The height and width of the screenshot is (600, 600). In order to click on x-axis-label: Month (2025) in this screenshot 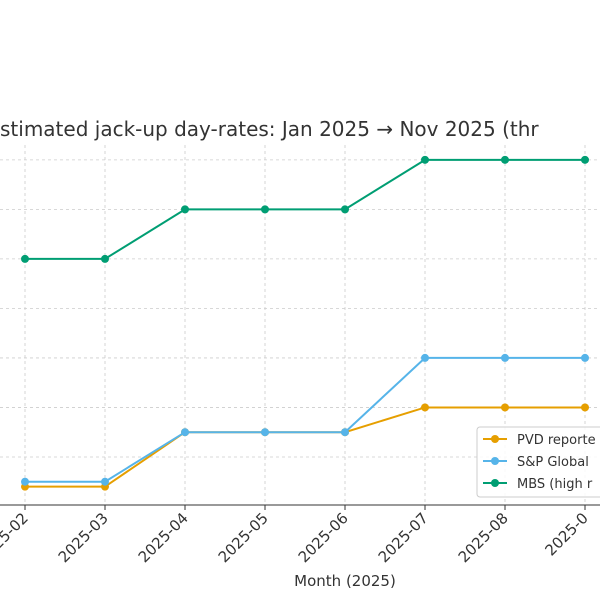, I will do `click(345, 581)`.